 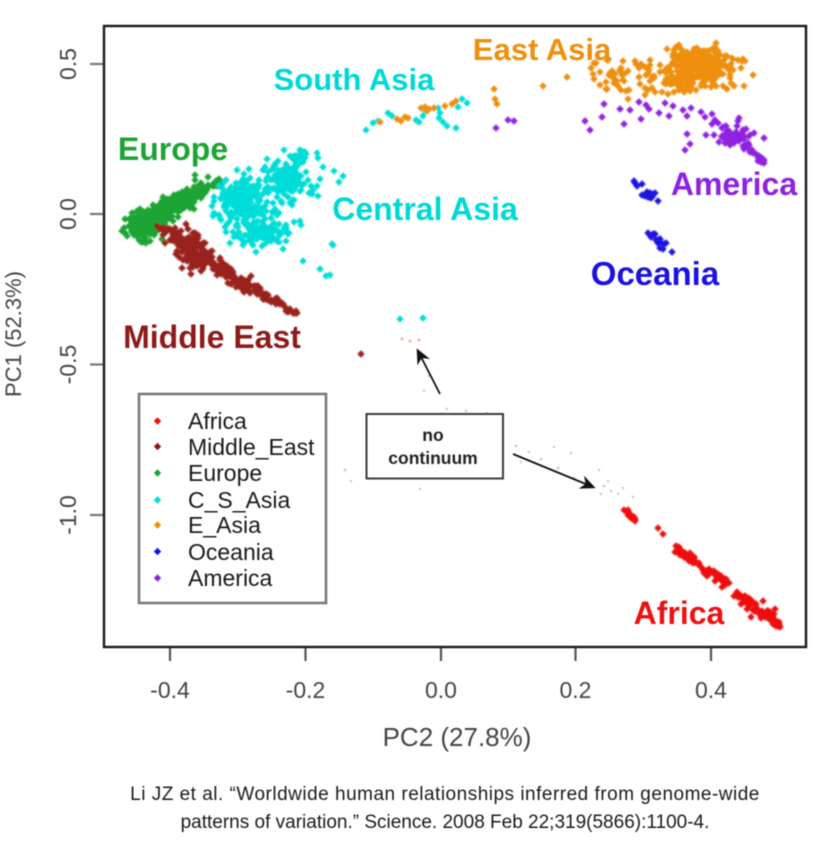 I want to click on svg-text: -0.5, so click(x=68, y=365).